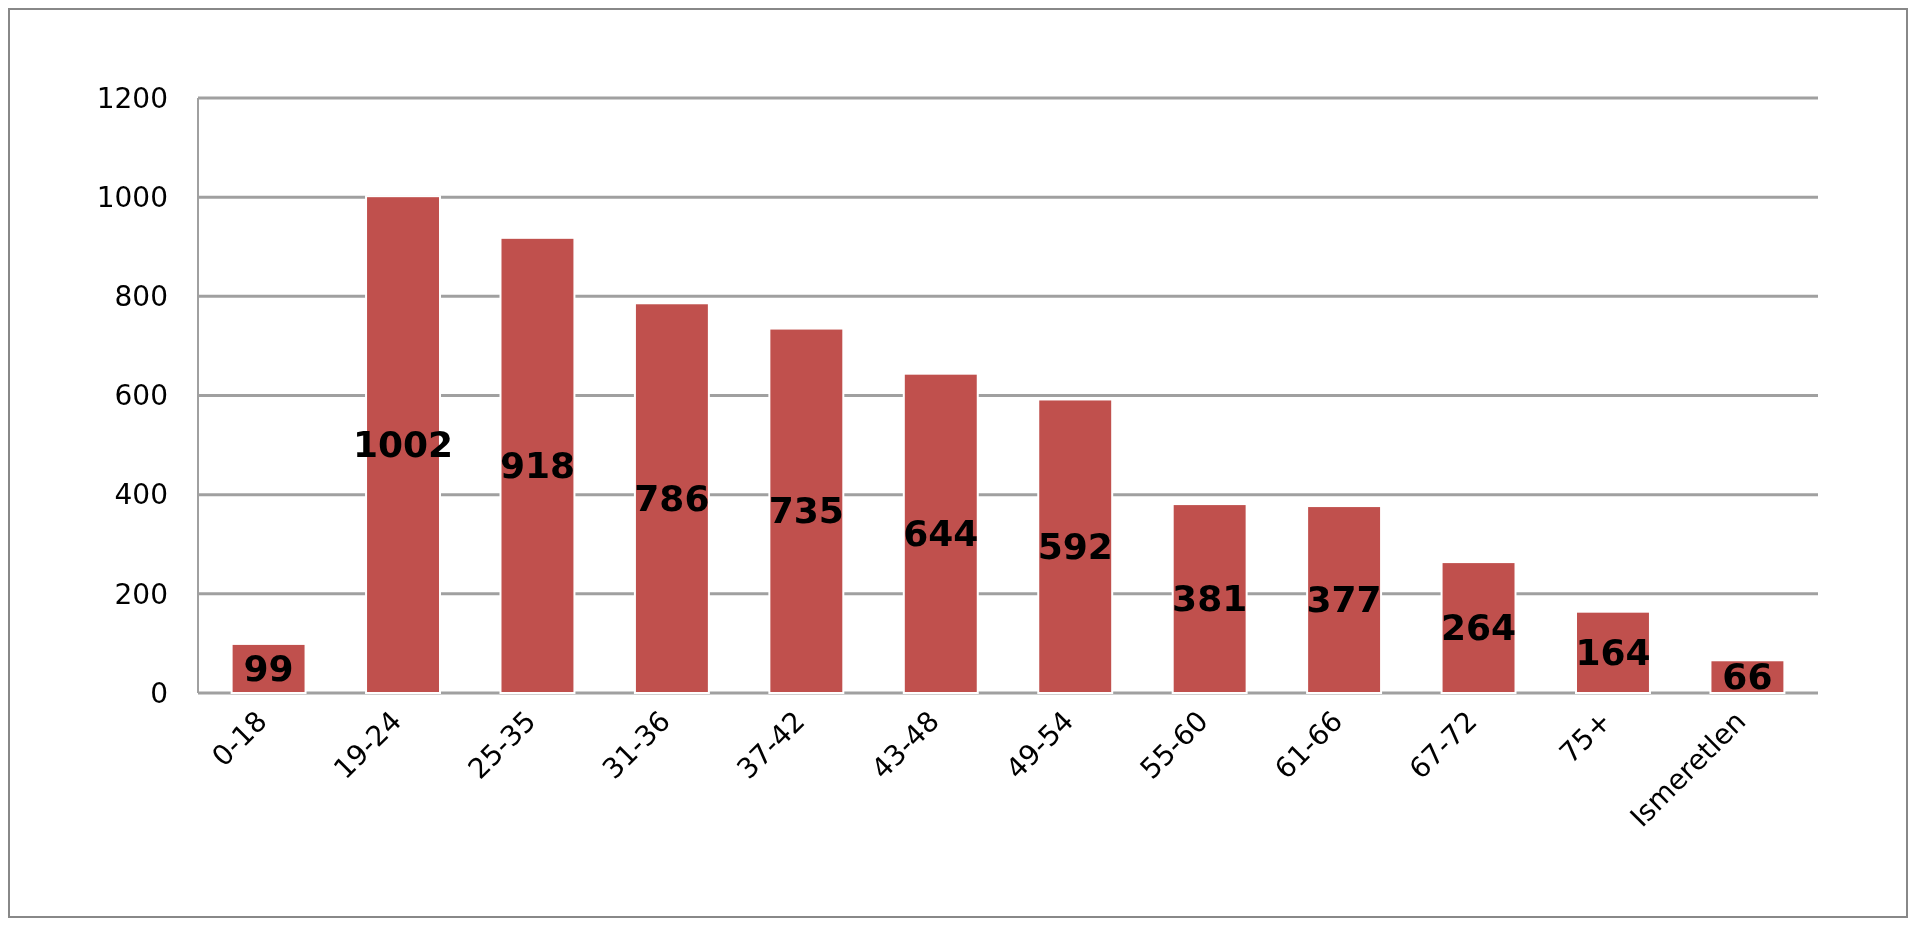  What do you see at coordinates (141, 297) in the screenshot?
I see `y-tick-label: 800` at bounding box center [141, 297].